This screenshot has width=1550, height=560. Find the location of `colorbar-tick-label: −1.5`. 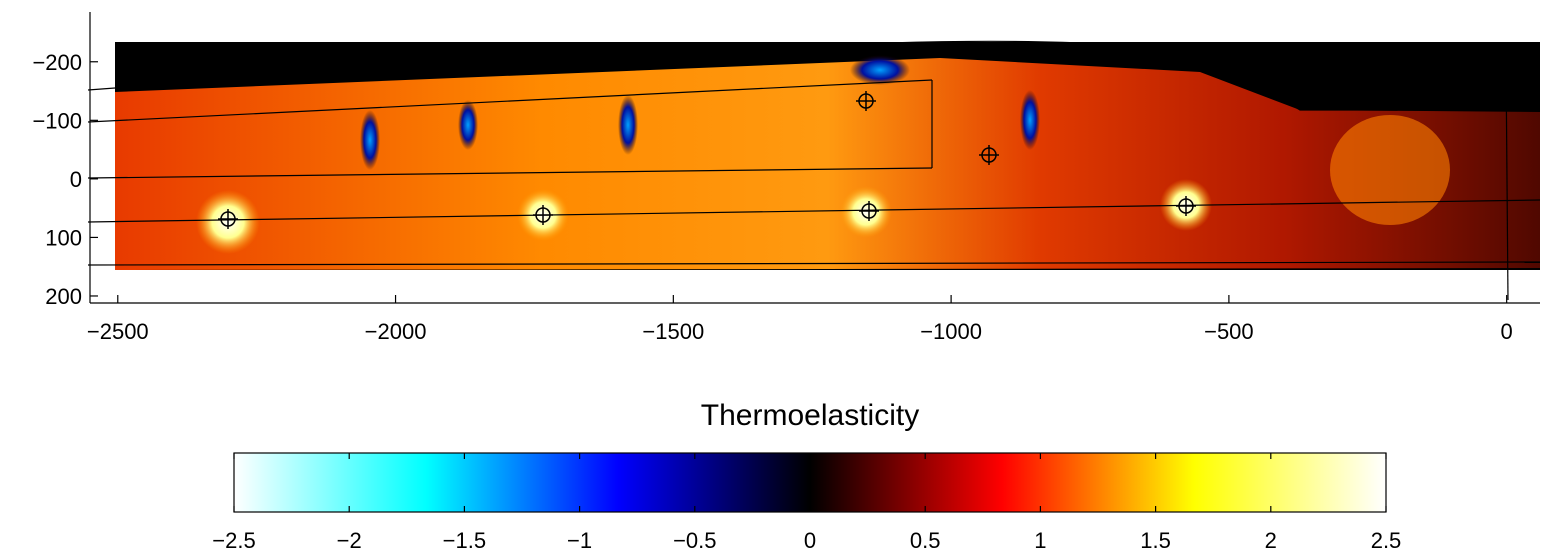

colorbar-tick-label: −1.5 is located at coordinates (464, 540).